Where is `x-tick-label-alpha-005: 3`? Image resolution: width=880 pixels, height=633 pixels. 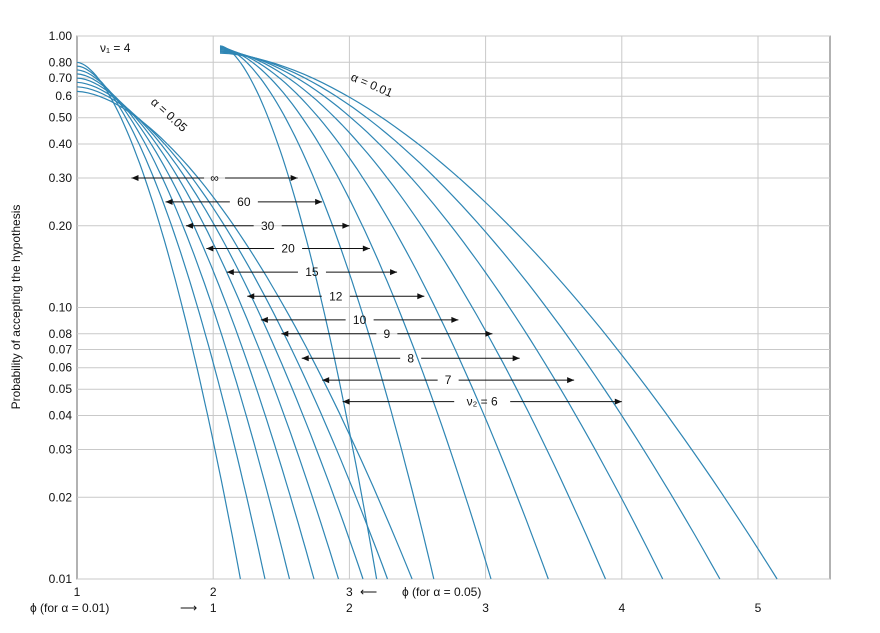 x-tick-label-alpha-005: 3 is located at coordinates (349, 592).